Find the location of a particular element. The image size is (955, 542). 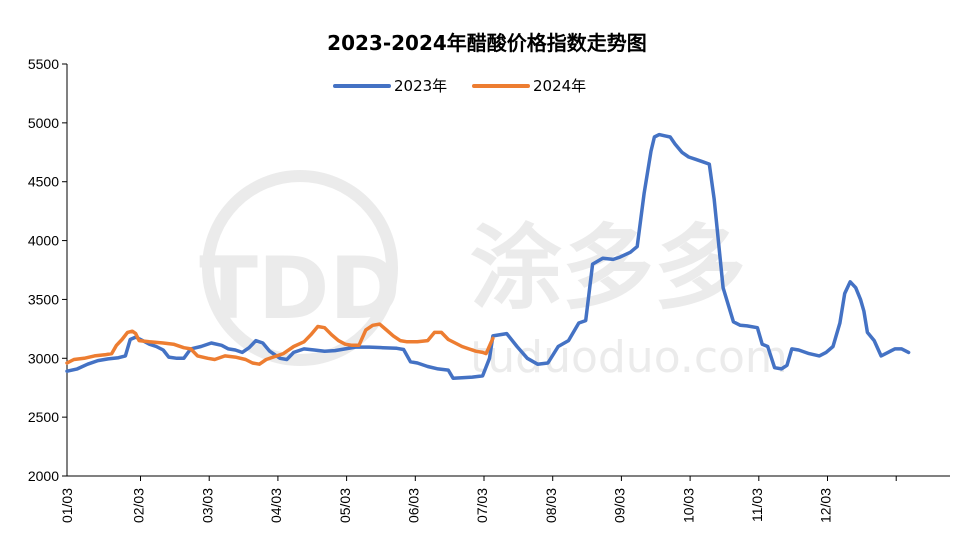

watermark-url-text: tuduoduo.com is located at coordinates (629, 357).